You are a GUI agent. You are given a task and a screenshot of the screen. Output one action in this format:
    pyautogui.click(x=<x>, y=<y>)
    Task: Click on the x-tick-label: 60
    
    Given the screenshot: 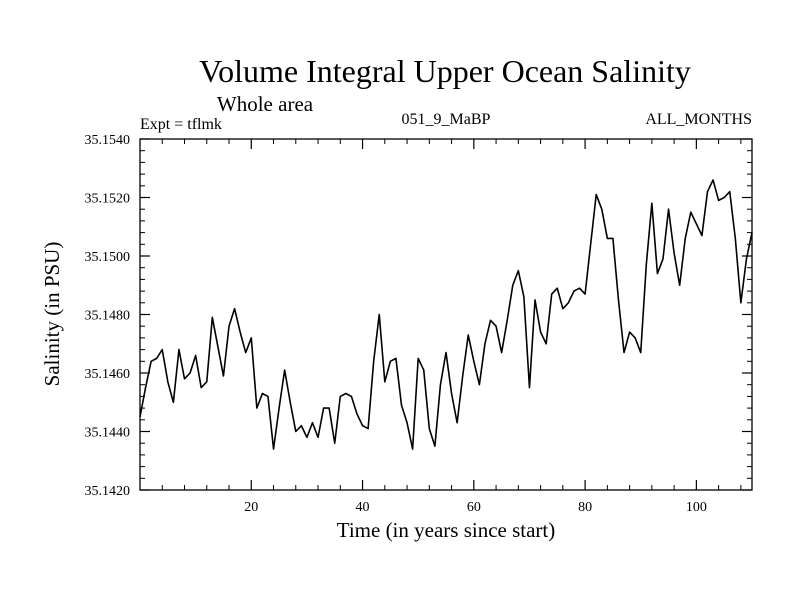 What is the action you would take?
    pyautogui.click(x=474, y=507)
    